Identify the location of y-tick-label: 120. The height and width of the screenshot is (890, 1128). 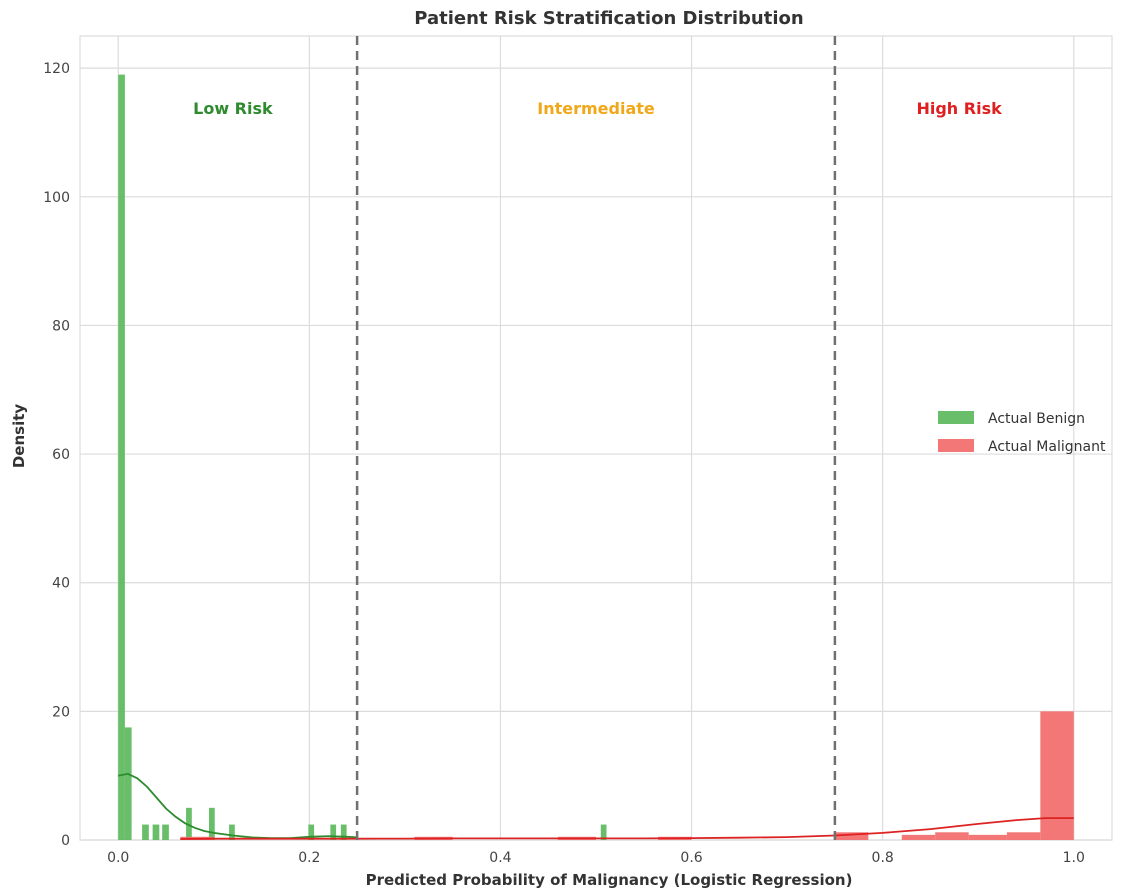
(56, 69).